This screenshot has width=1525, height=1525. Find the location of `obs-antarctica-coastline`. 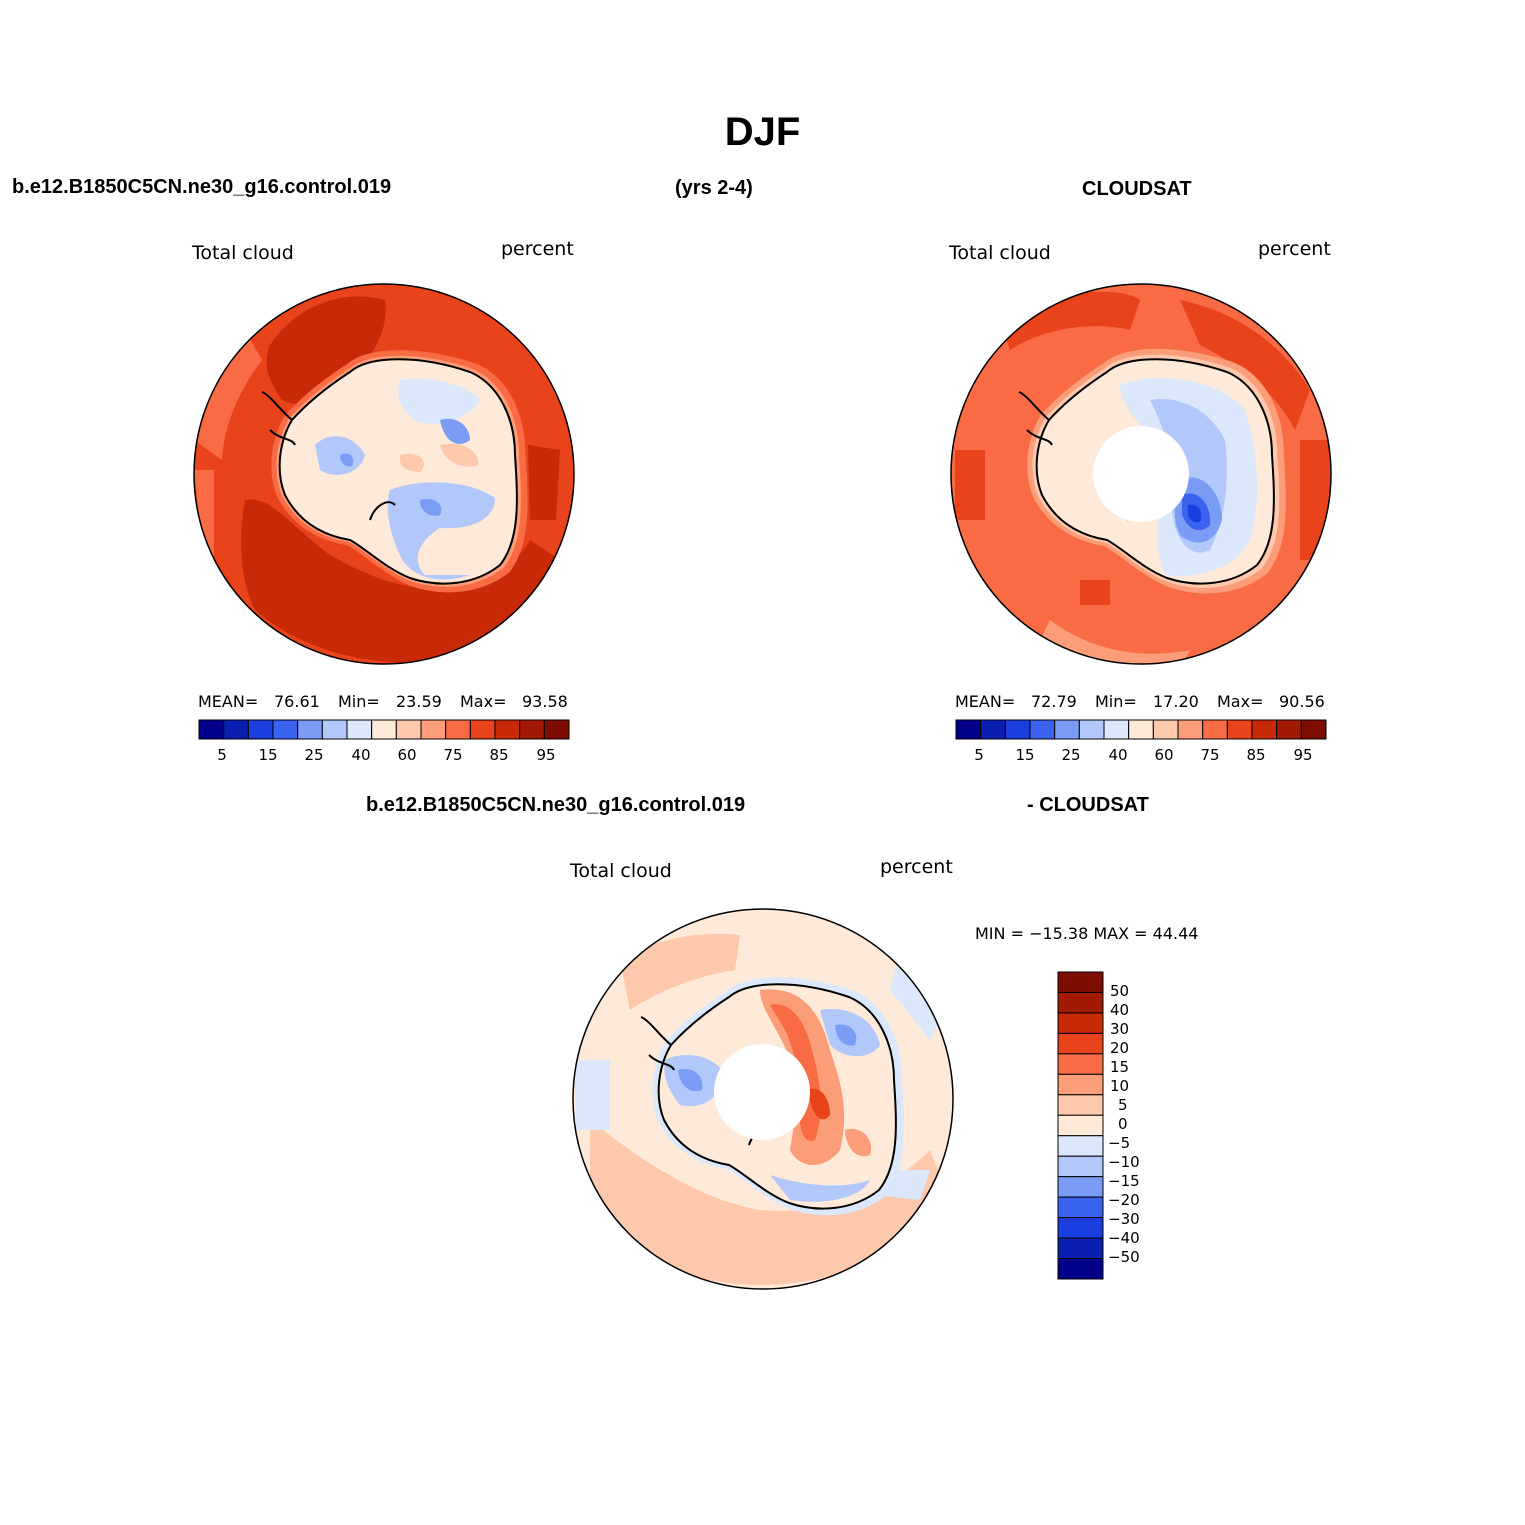

obs-antarctica-coastline is located at coordinates (1155, 471).